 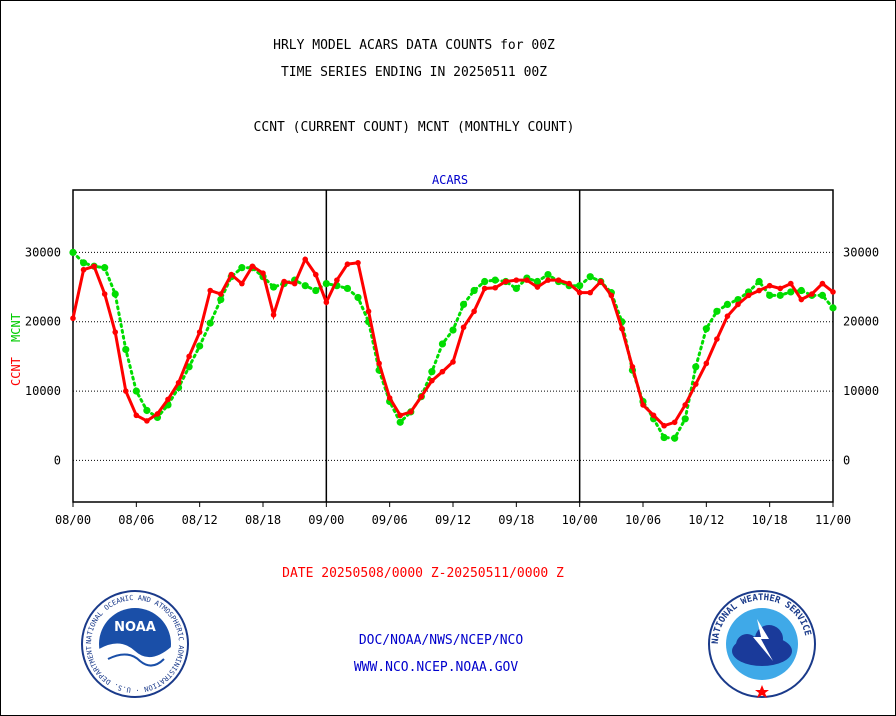 What do you see at coordinates (436, 667) in the screenshot?
I see `link-nco-website: WWW.NCO.NCEP.NOAA.GOV` at bounding box center [436, 667].